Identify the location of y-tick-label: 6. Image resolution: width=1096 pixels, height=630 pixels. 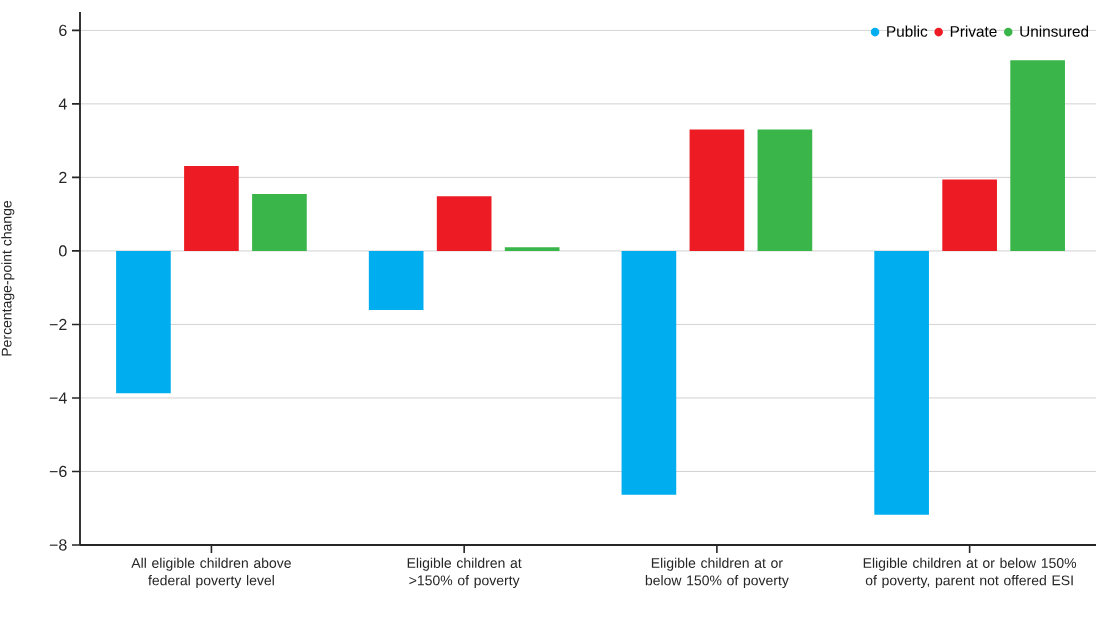
(63, 30).